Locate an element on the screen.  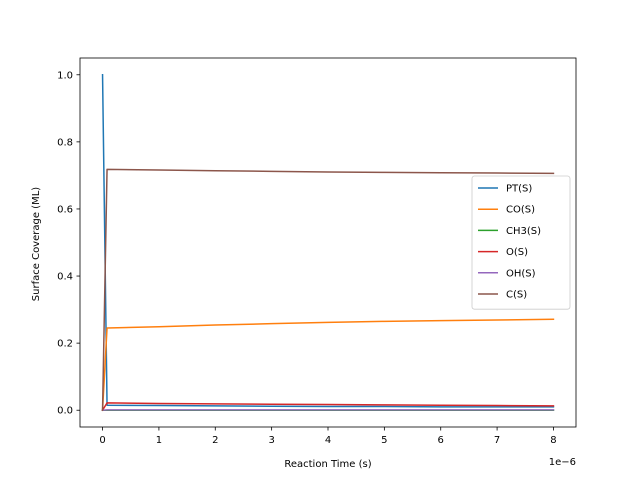
y-tick-label: 0.6 is located at coordinates (65, 209).